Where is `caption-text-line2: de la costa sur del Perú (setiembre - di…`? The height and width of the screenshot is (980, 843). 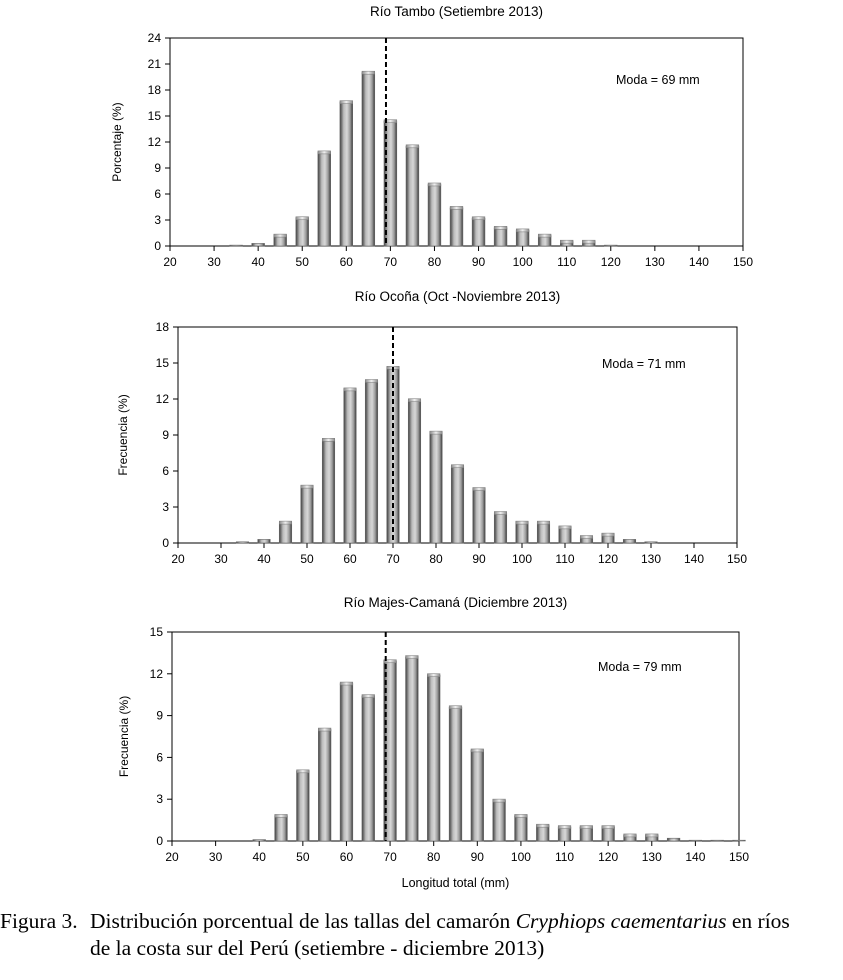 caption-text-line2: de la costa sur del Perú (setiembre - di… is located at coordinates (317, 948).